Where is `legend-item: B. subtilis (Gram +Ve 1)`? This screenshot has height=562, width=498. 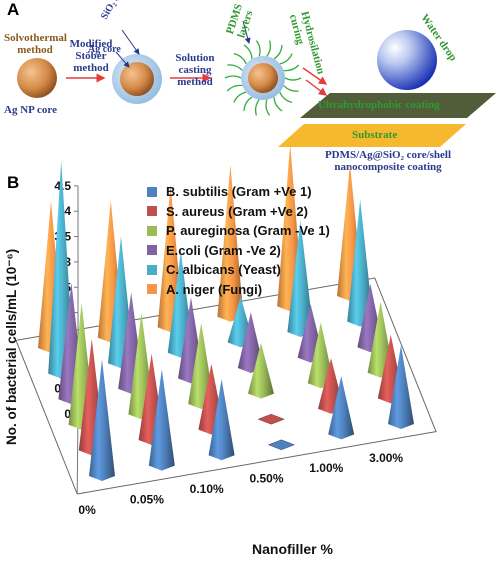 legend-item: B. subtilis (Gram +Ve 1) is located at coordinates (238, 192).